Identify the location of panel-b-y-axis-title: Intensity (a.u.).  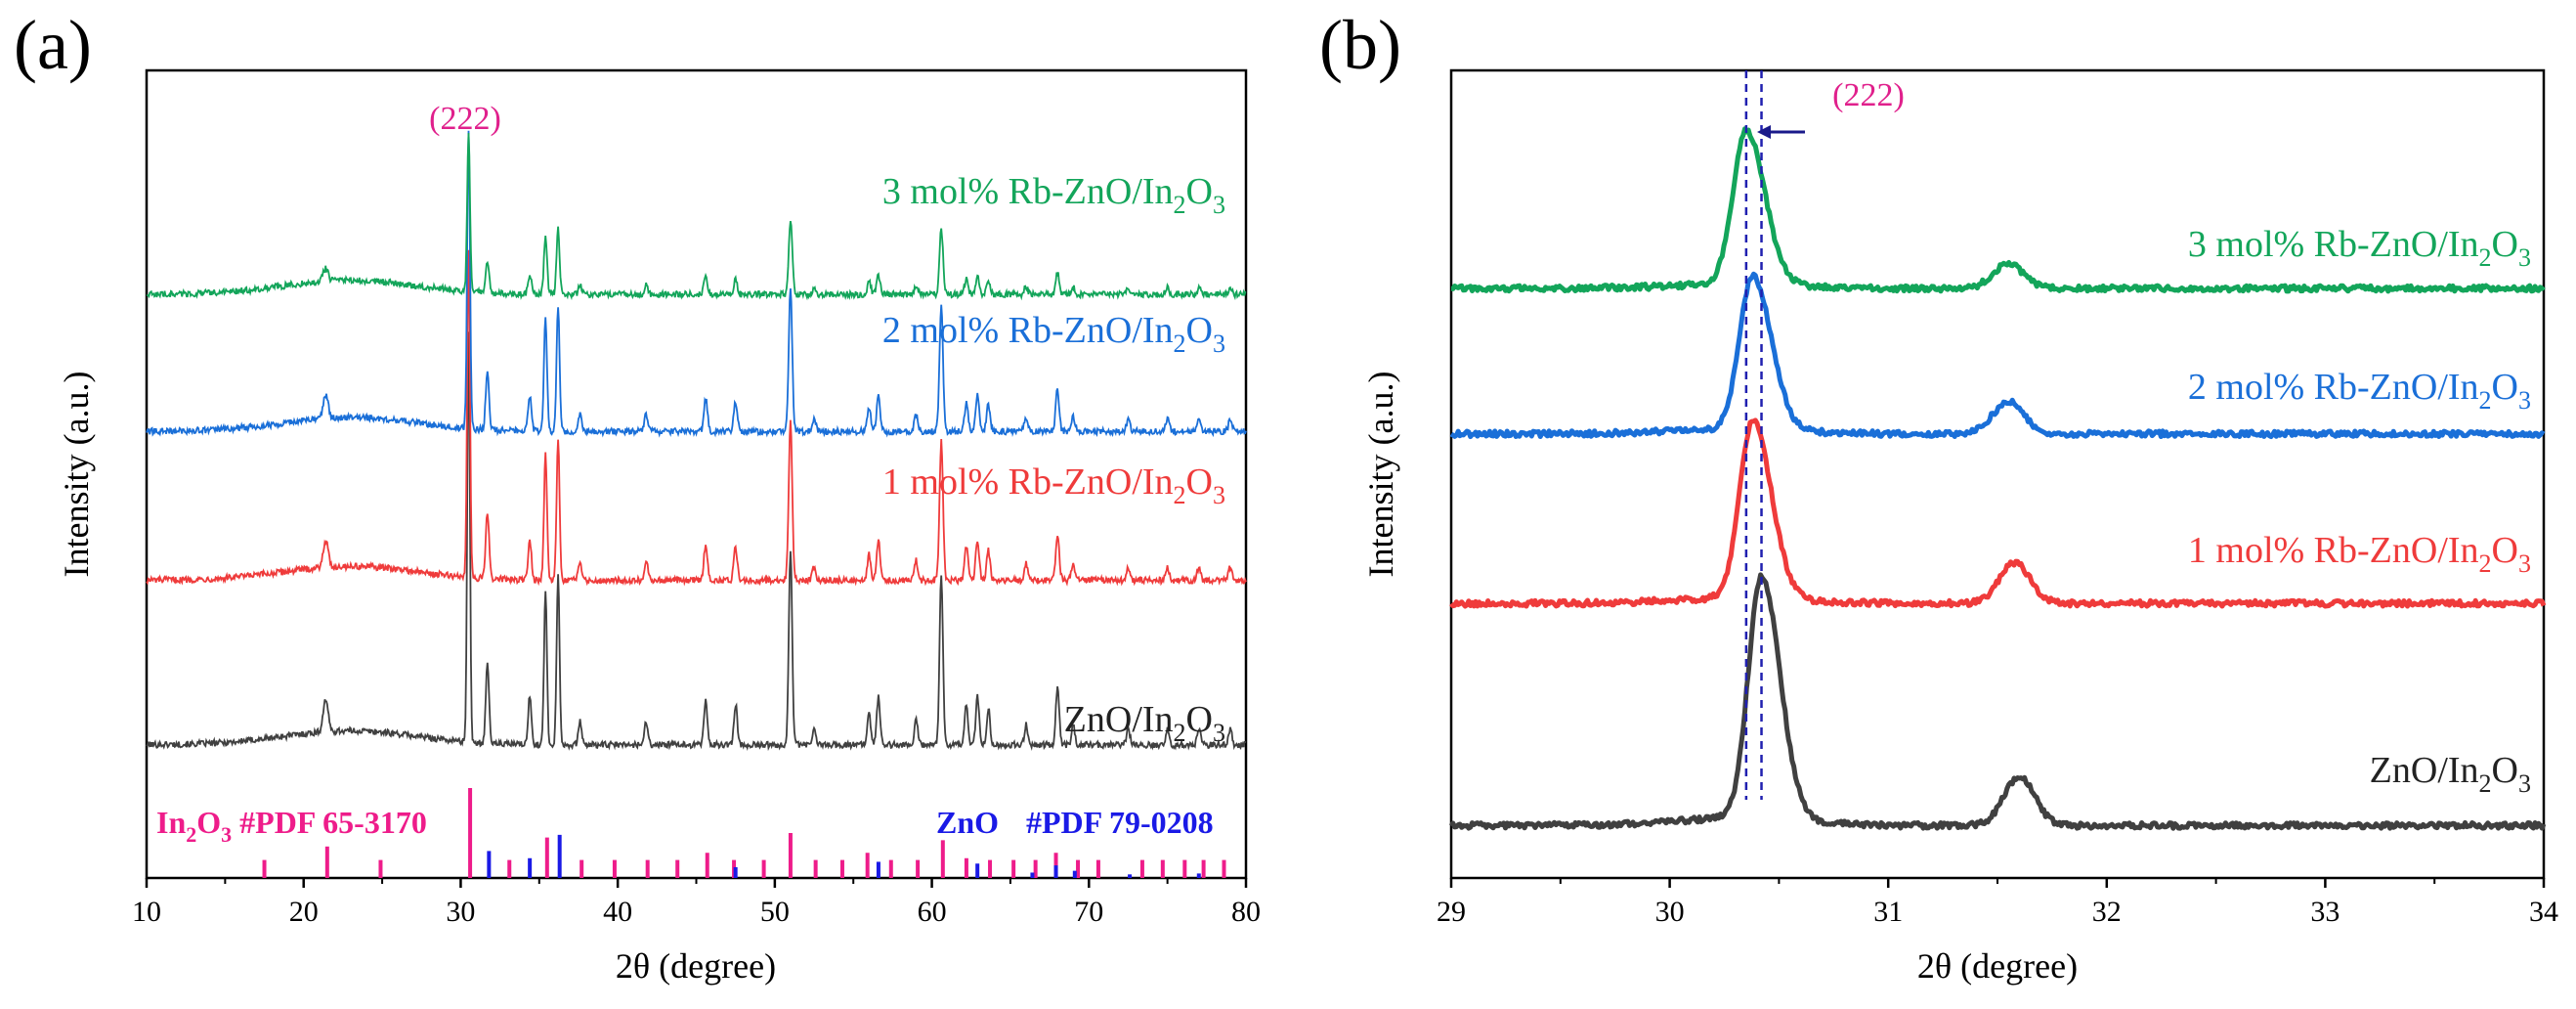
(1381, 475).